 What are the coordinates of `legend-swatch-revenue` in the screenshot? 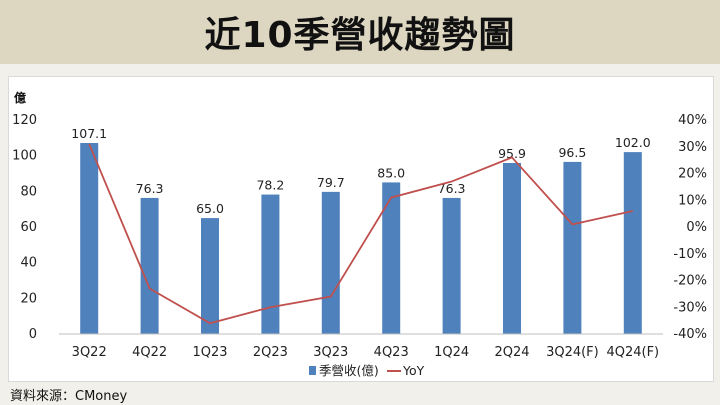 It's located at (312, 370).